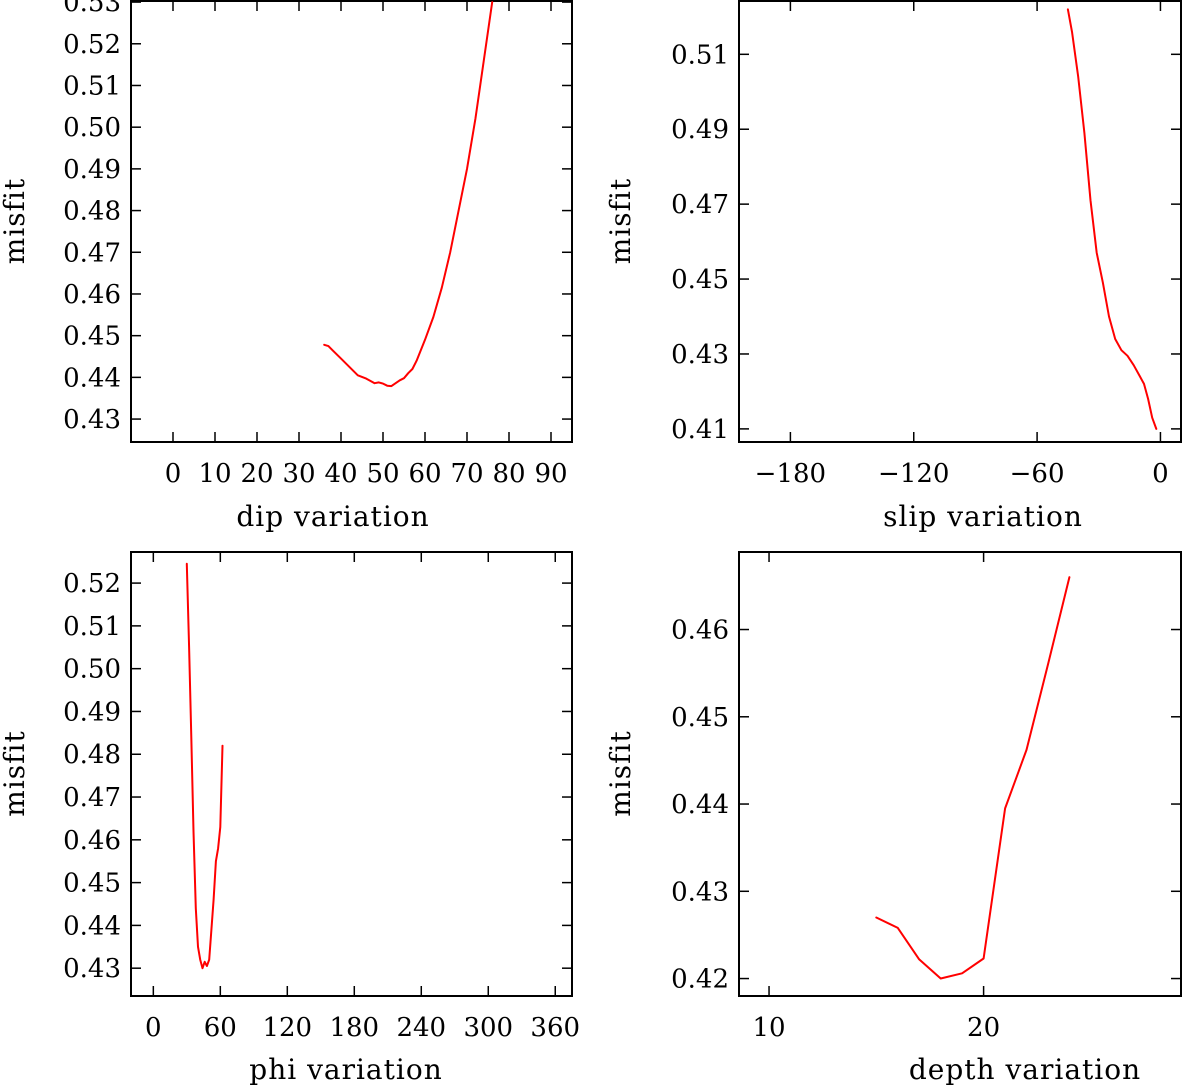 The width and height of the screenshot is (1183, 1086). Describe the element at coordinates (555, 1028) in the screenshot. I see `x-tick-label: 360` at that location.